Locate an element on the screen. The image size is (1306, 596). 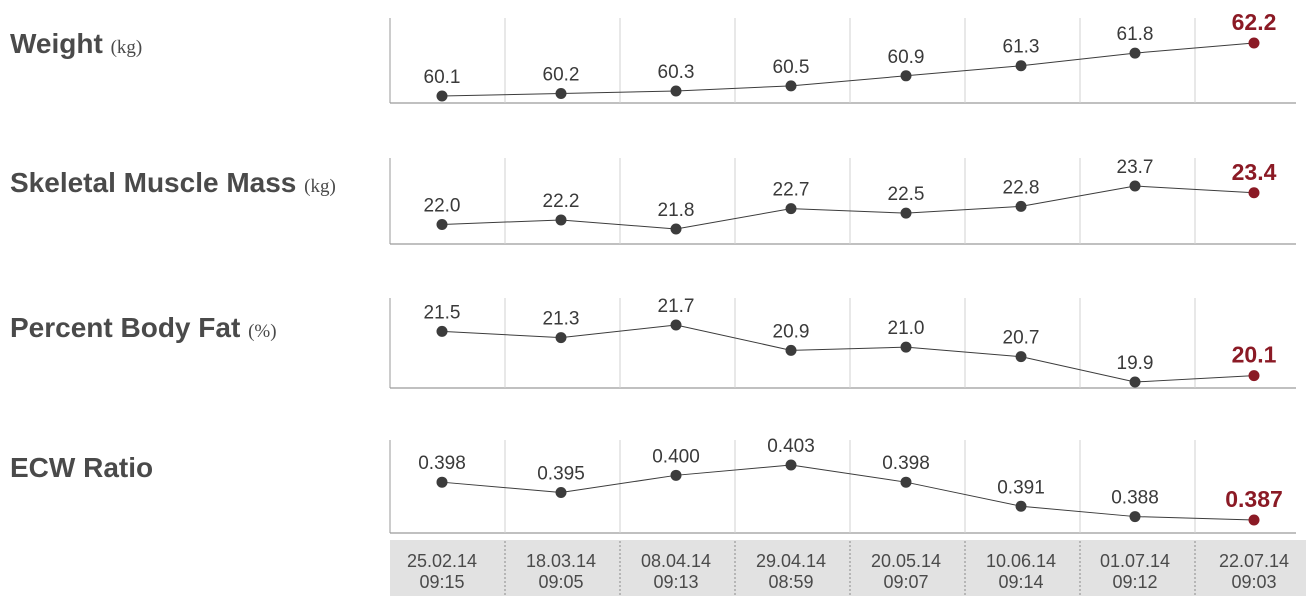
weight-data-label-1: 60.2 is located at coordinates (561, 74).